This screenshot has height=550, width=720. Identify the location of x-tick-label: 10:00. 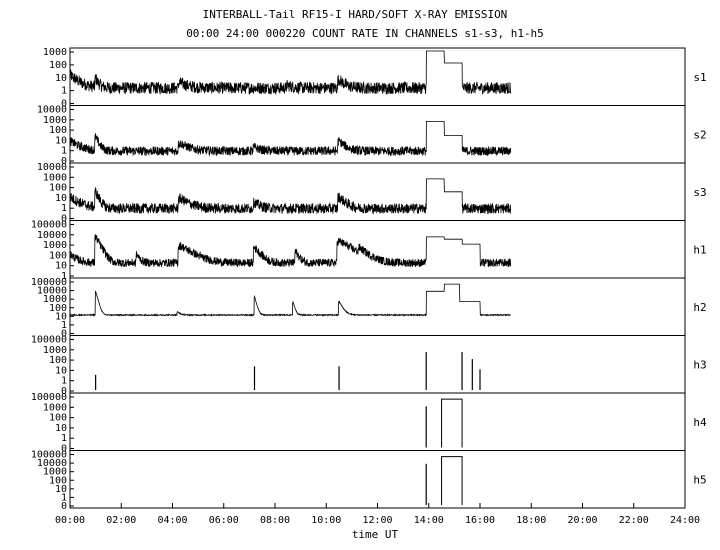
(326, 520).